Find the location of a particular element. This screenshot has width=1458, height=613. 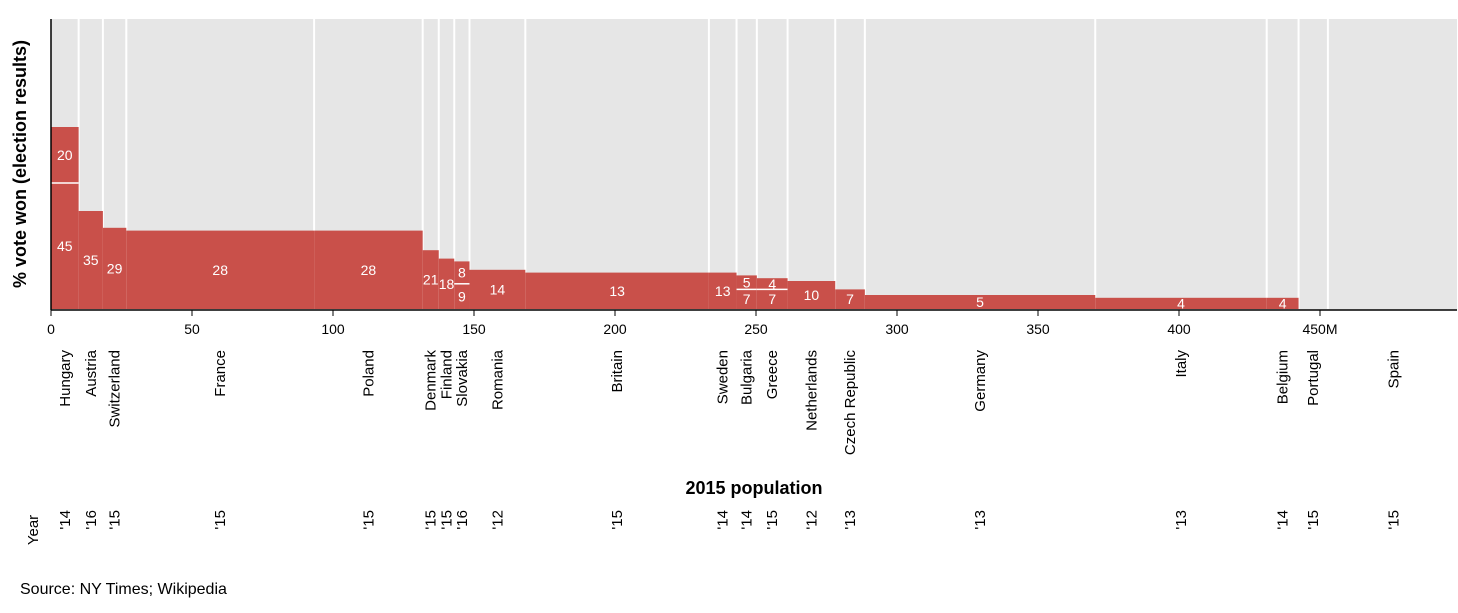

x-tick-label: 50 is located at coordinates (192, 329).